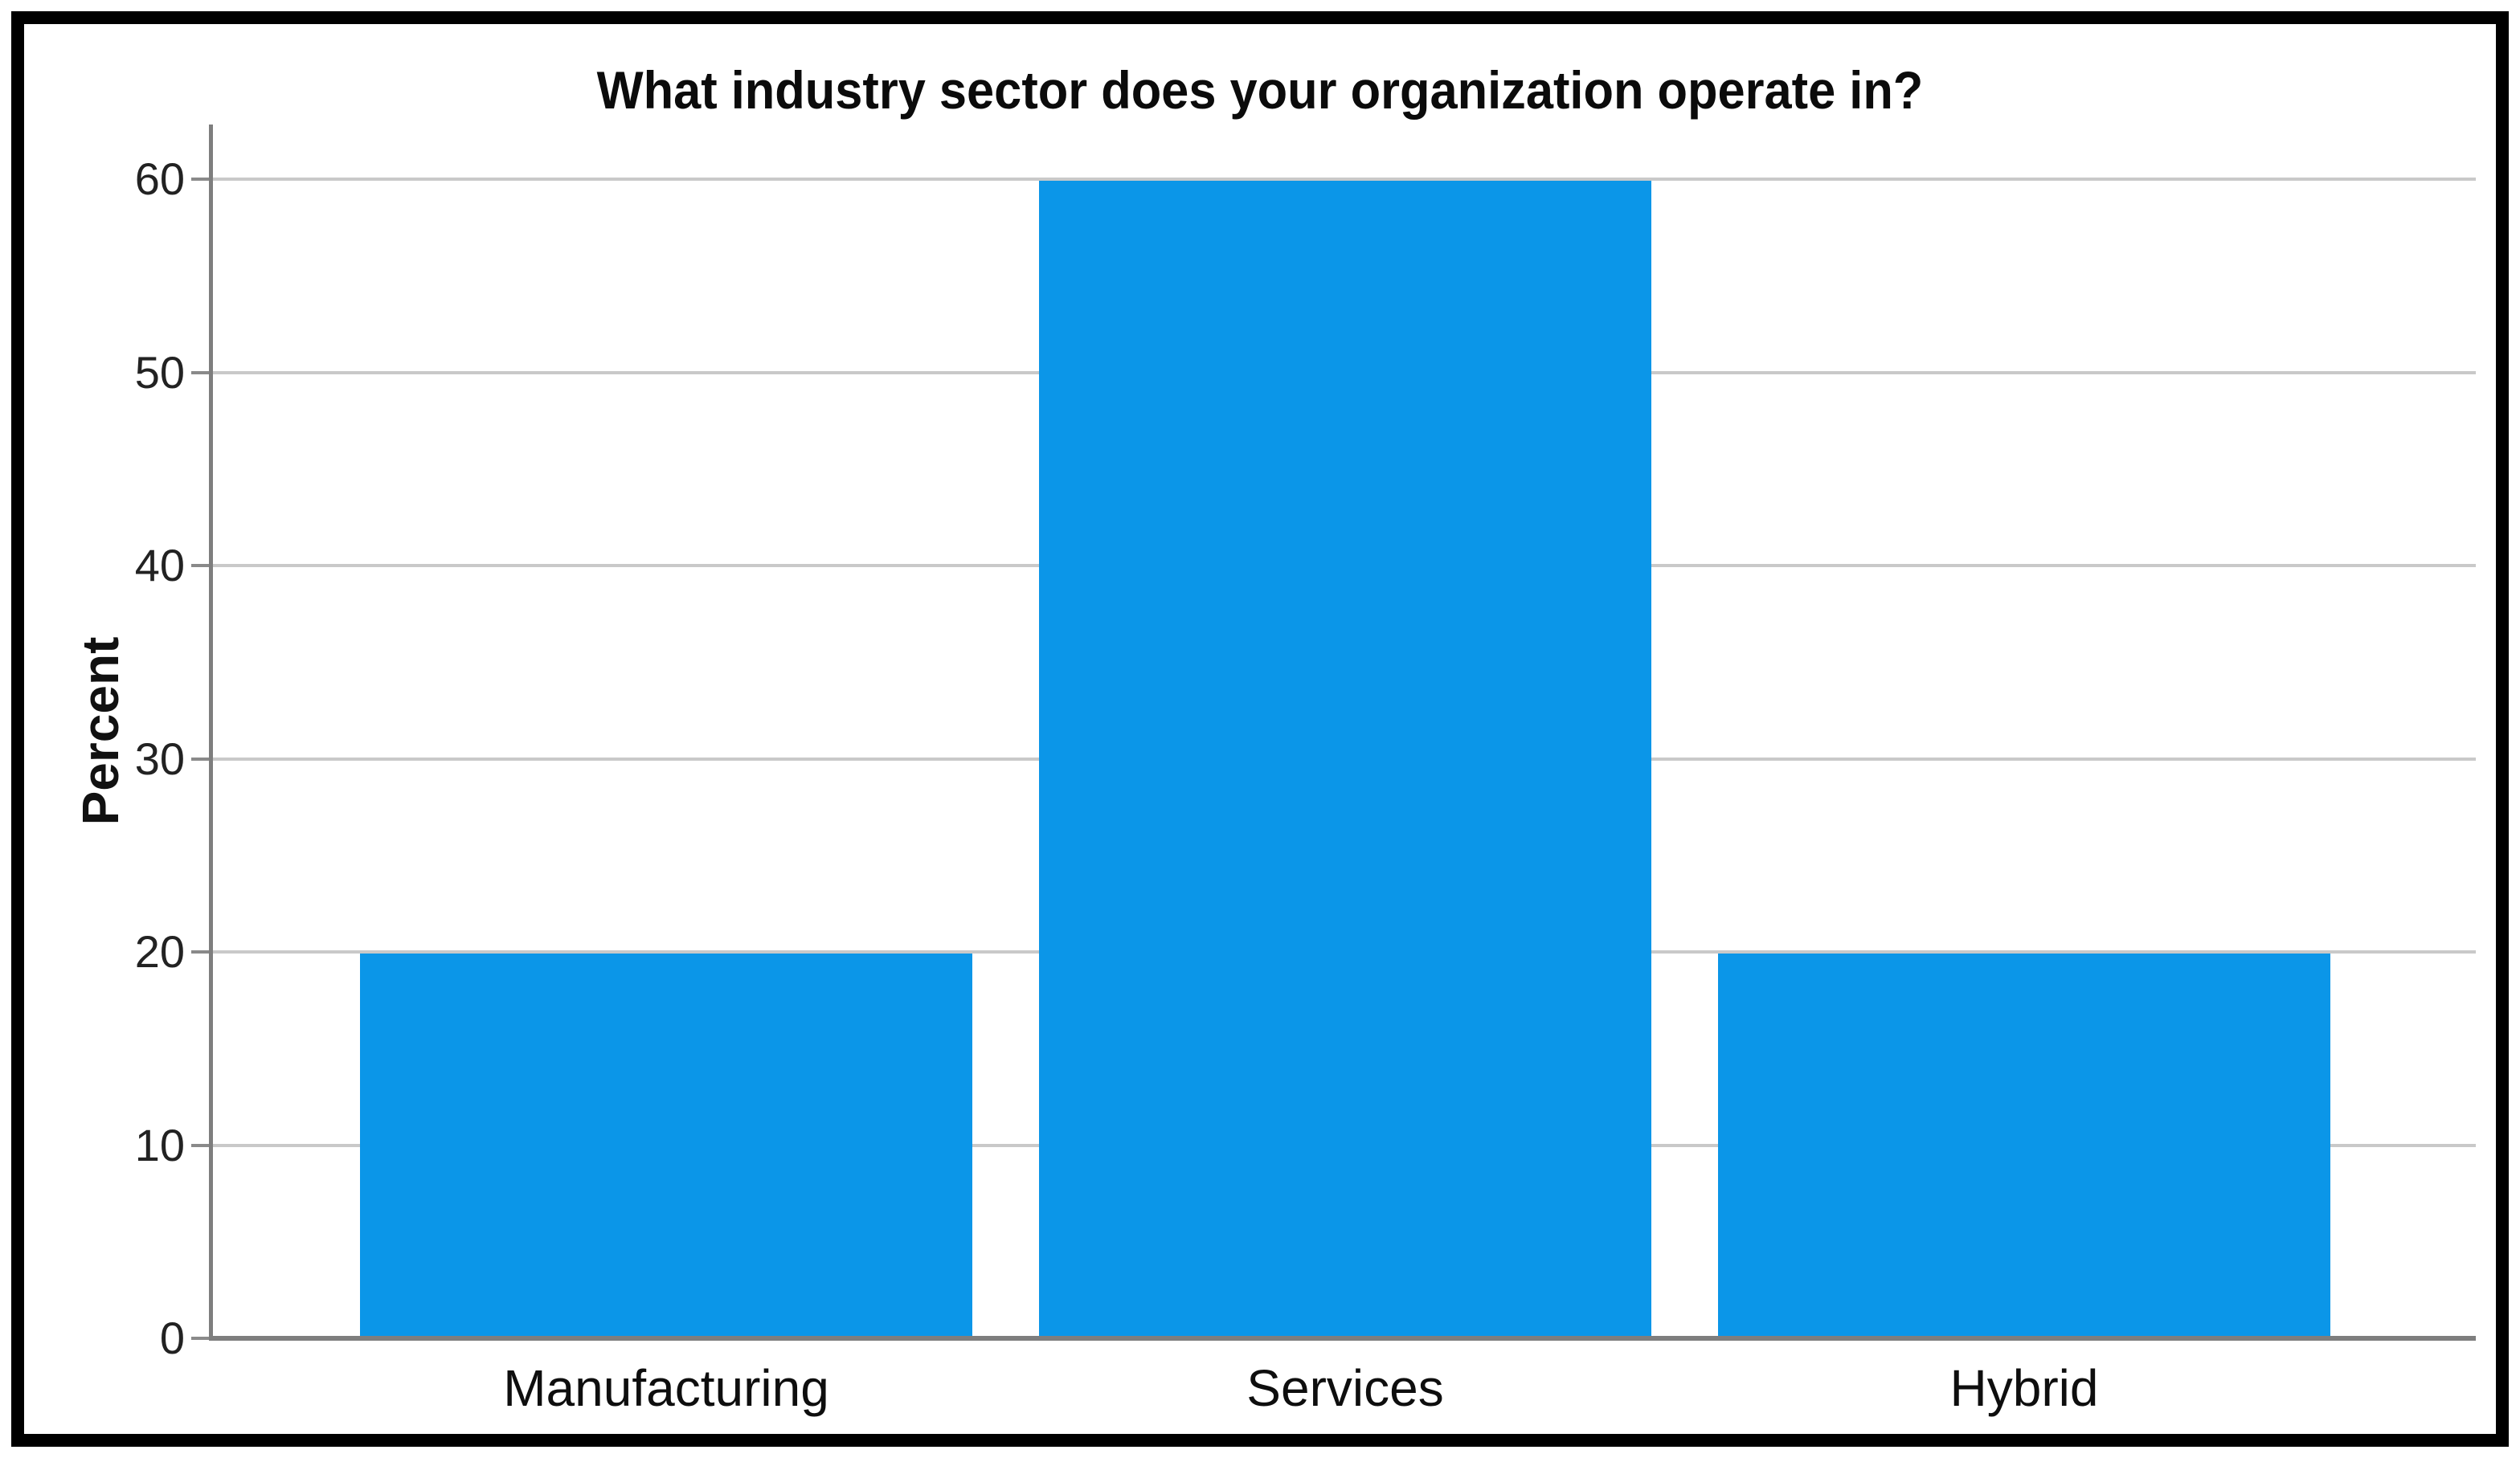  I want to click on bar-hybrid, so click(2024, 1146).